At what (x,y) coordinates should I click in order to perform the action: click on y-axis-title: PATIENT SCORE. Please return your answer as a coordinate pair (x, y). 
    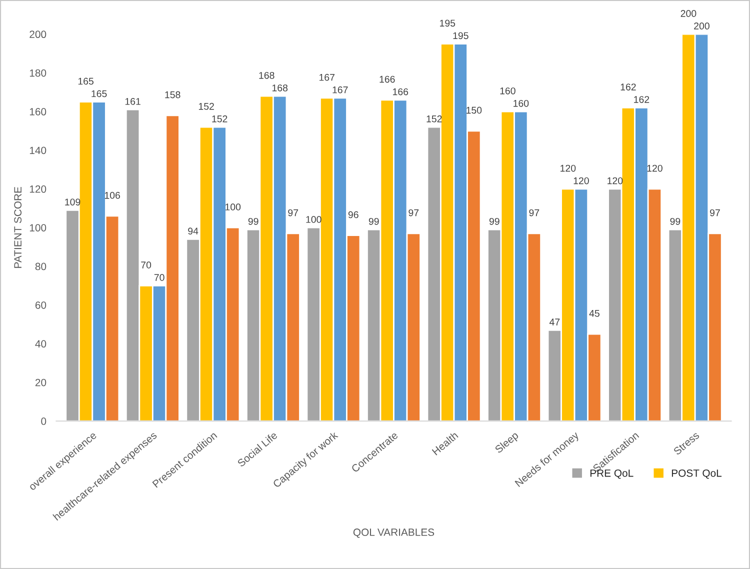
    Looking at the image, I should click on (18, 227).